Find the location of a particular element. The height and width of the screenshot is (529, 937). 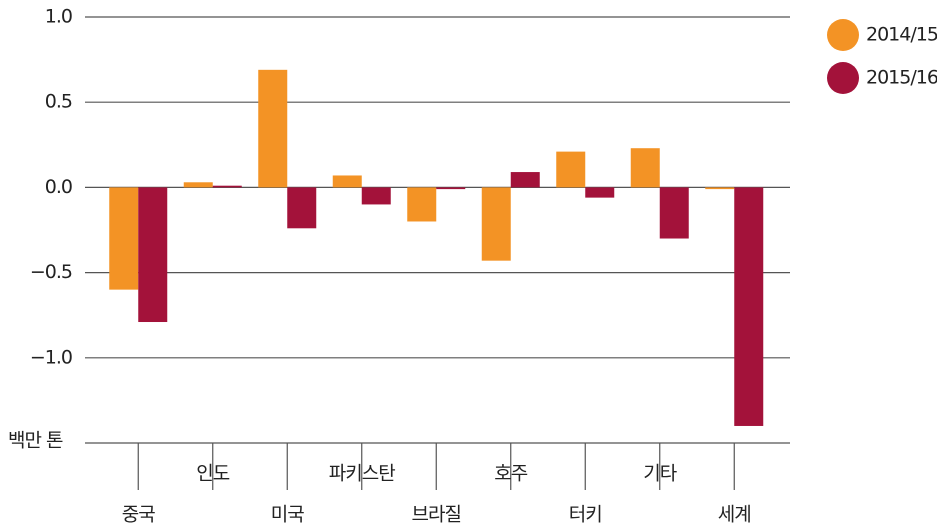

y-unit-label: 백만 톤 is located at coordinates (35, 441).